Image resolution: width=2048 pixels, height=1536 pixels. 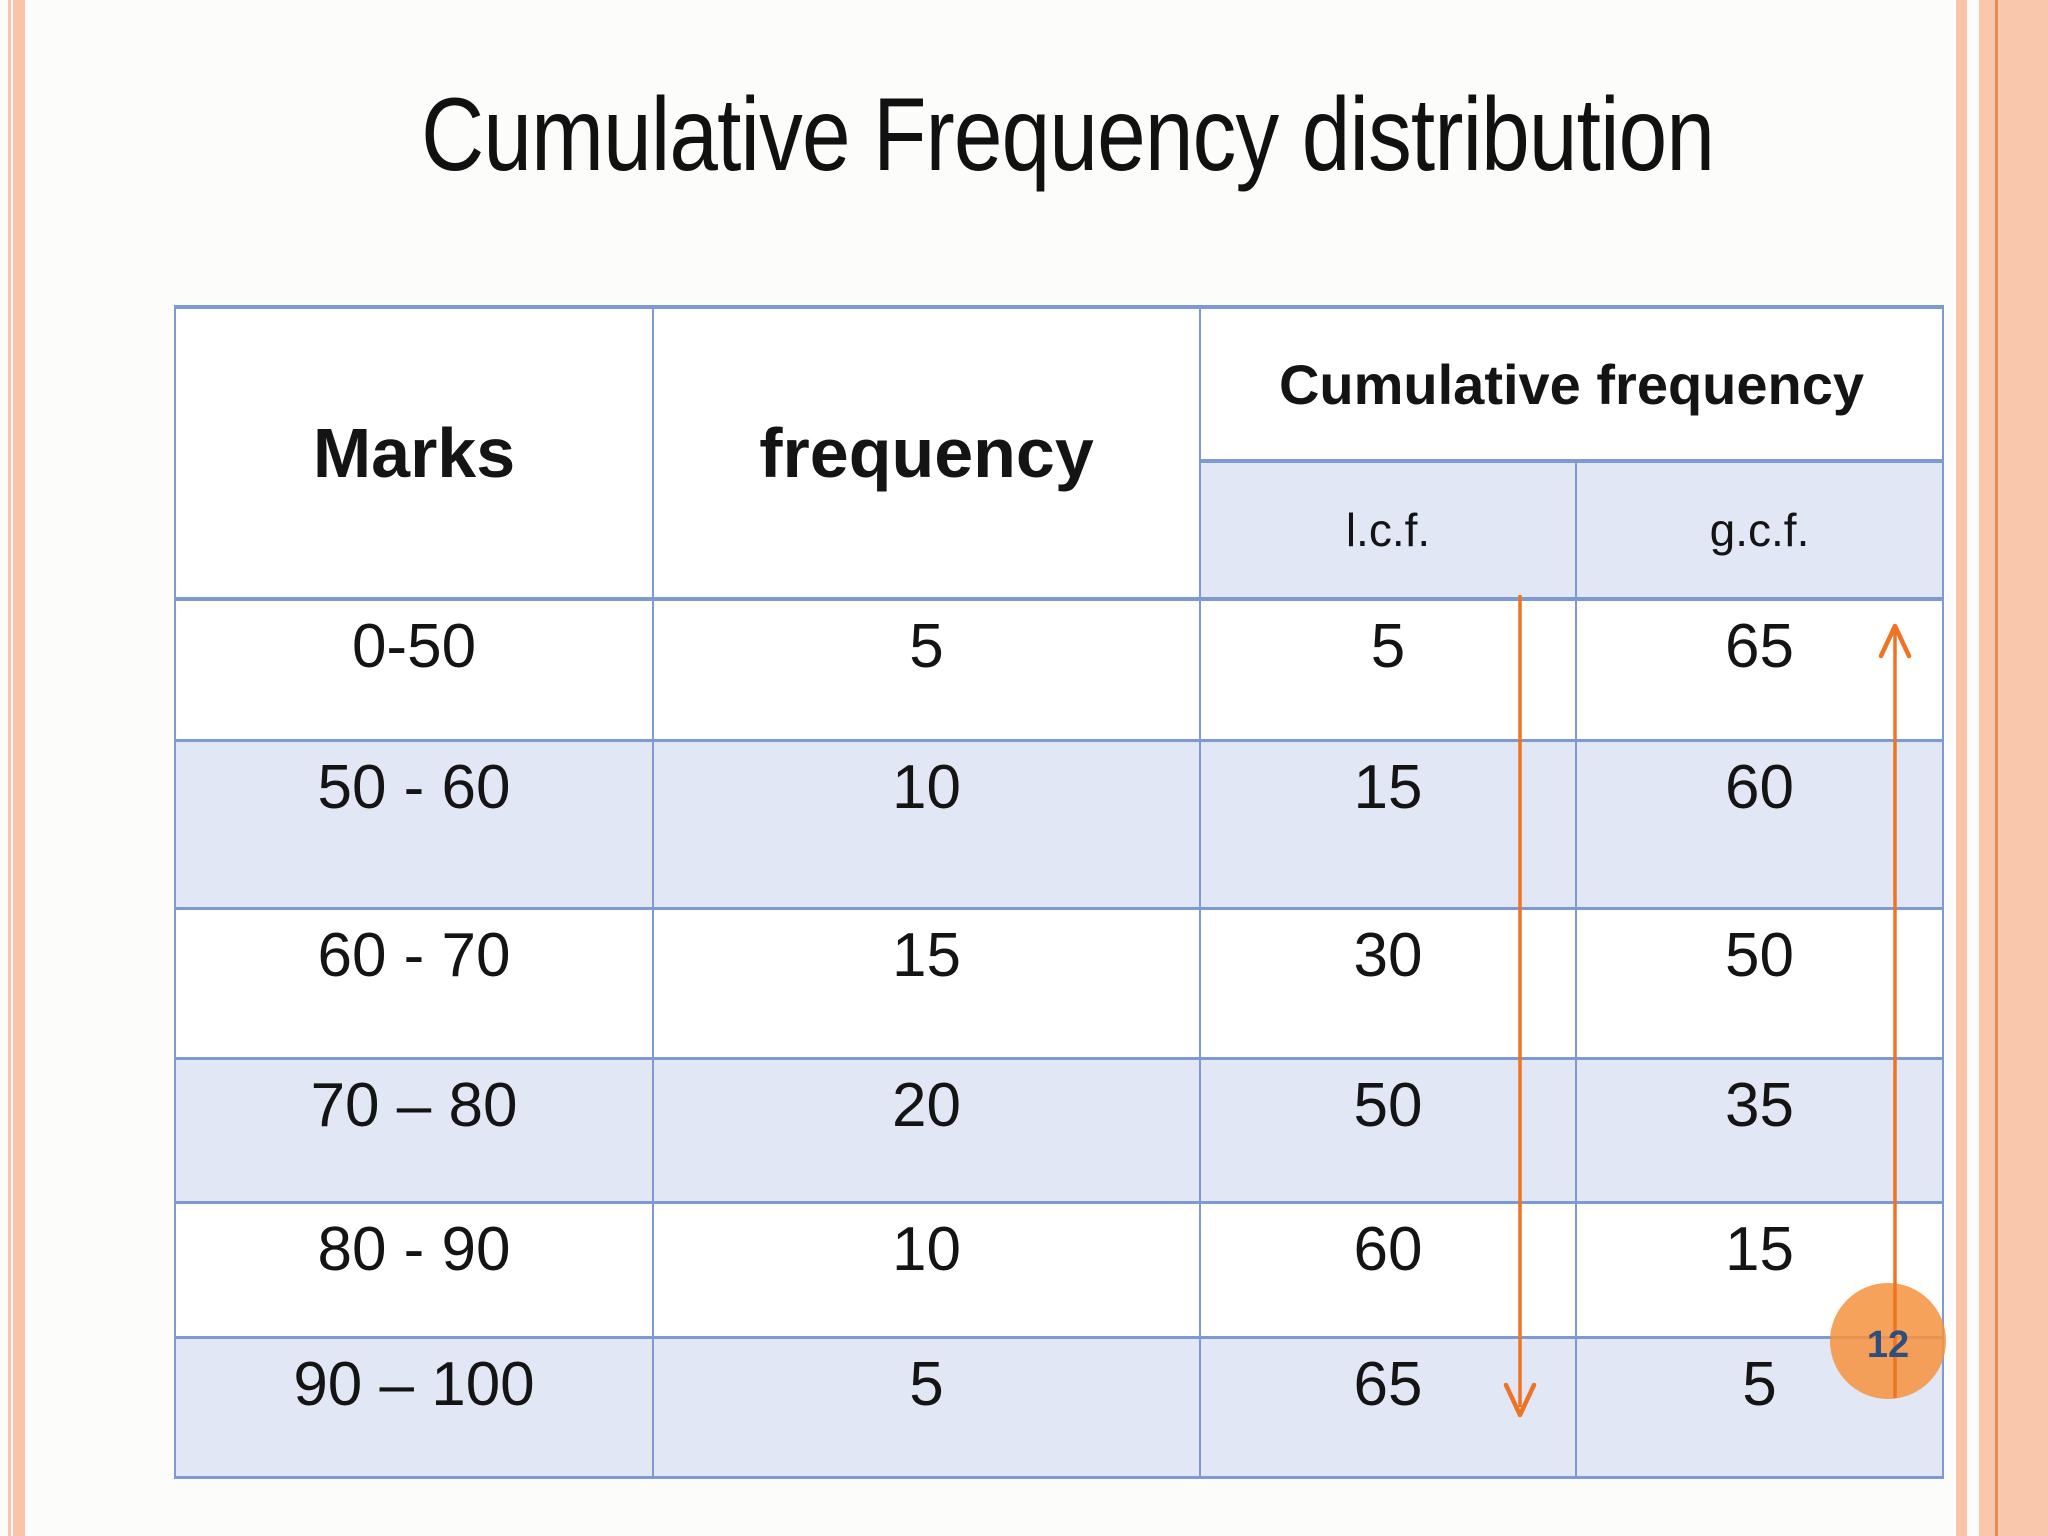 What do you see at coordinates (2013, 768) in the screenshot?
I see `right-frame-band` at bounding box center [2013, 768].